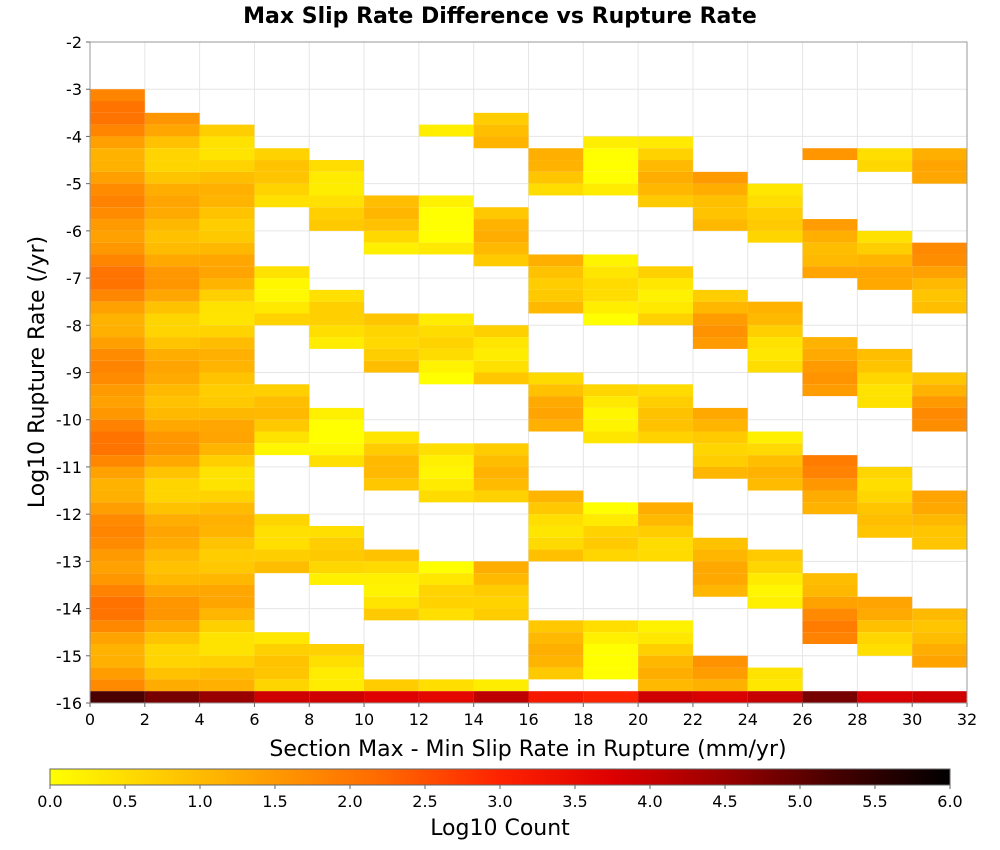  I want to click on x-tick-label: 24, so click(748, 719).